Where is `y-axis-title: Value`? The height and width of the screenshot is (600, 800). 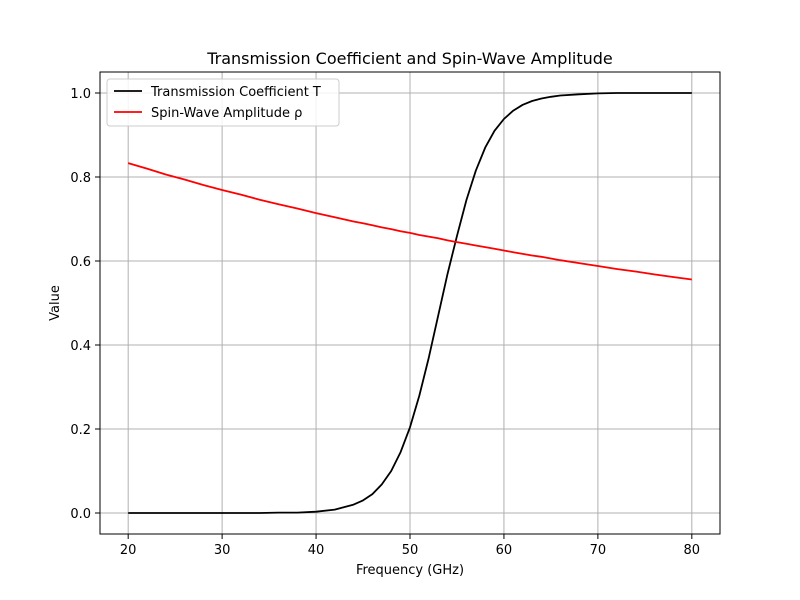 y-axis-title: Value is located at coordinates (55, 303).